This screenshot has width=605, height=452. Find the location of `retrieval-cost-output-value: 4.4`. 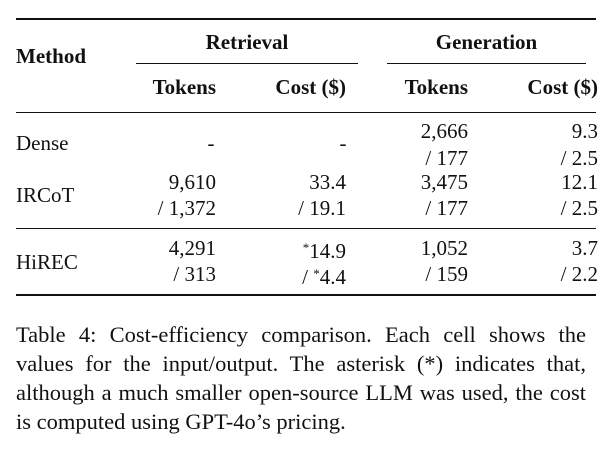

retrieval-cost-output-value: 4.4 is located at coordinates (332, 277).